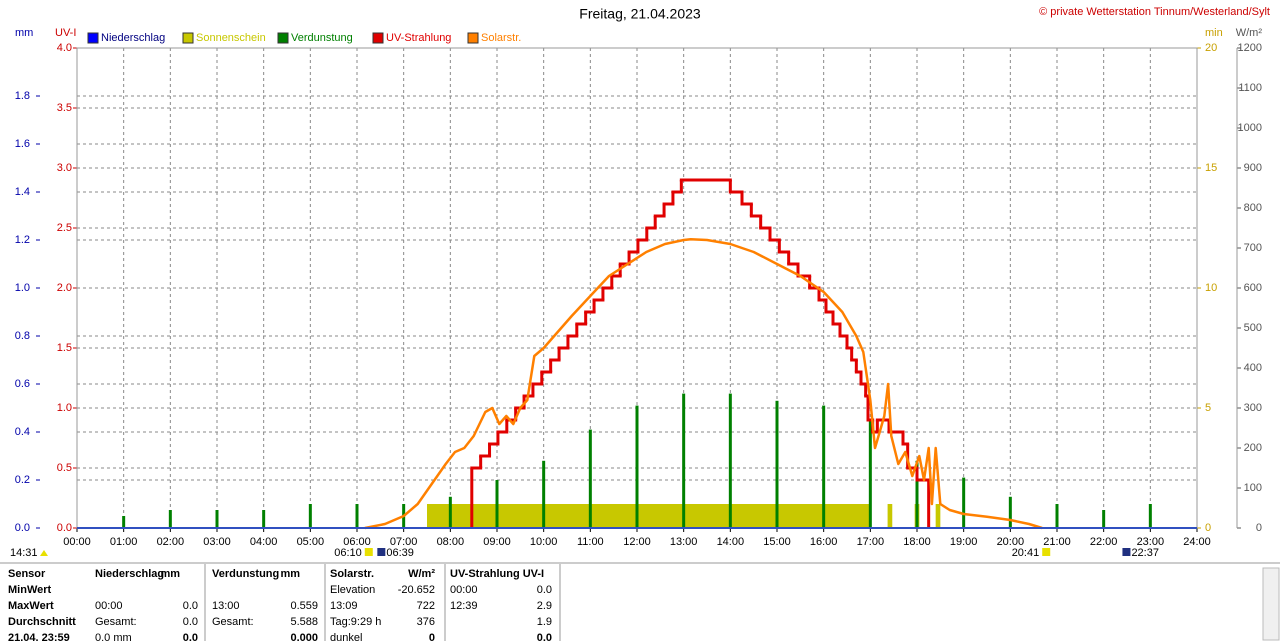  Describe the element at coordinates (1011, 542) in the screenshot. I see `x-tick-label: 20:00` at that location.